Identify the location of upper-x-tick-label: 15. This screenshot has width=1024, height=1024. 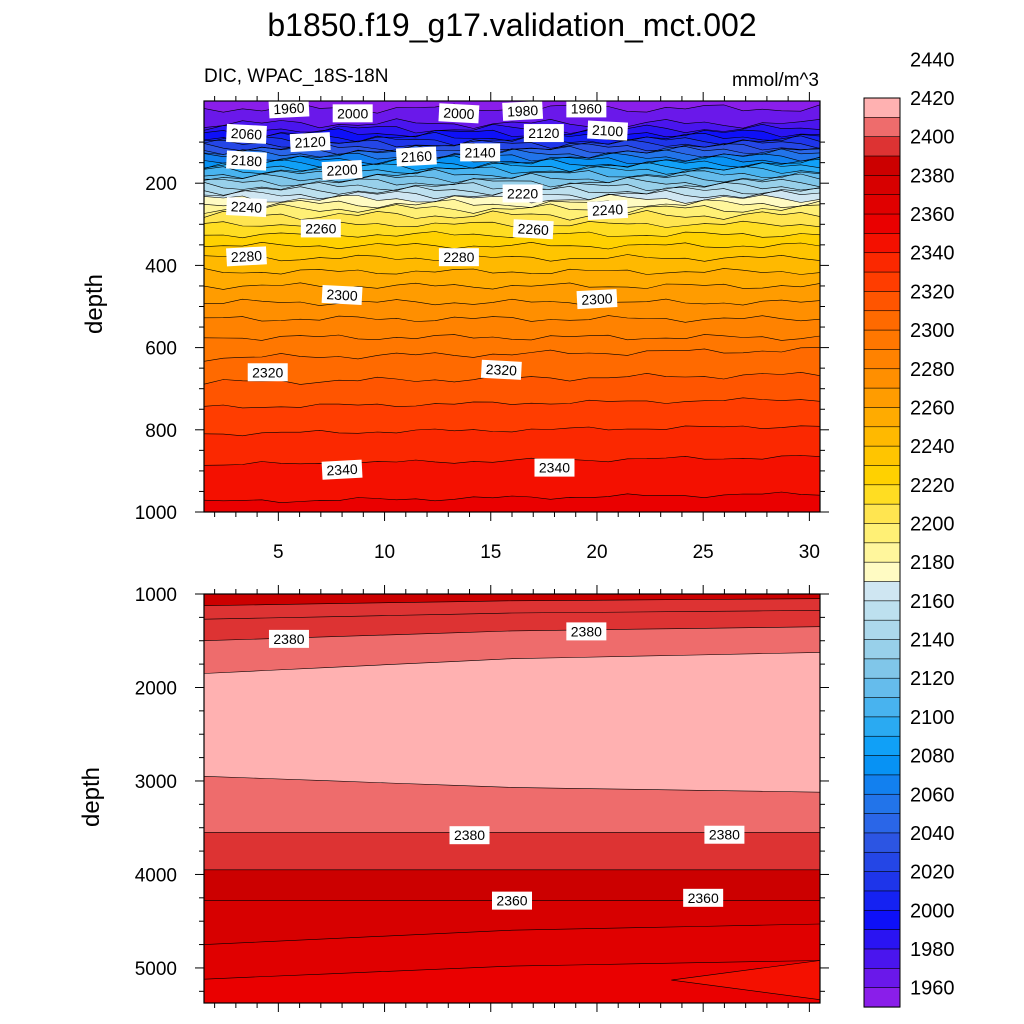
(490, 552).